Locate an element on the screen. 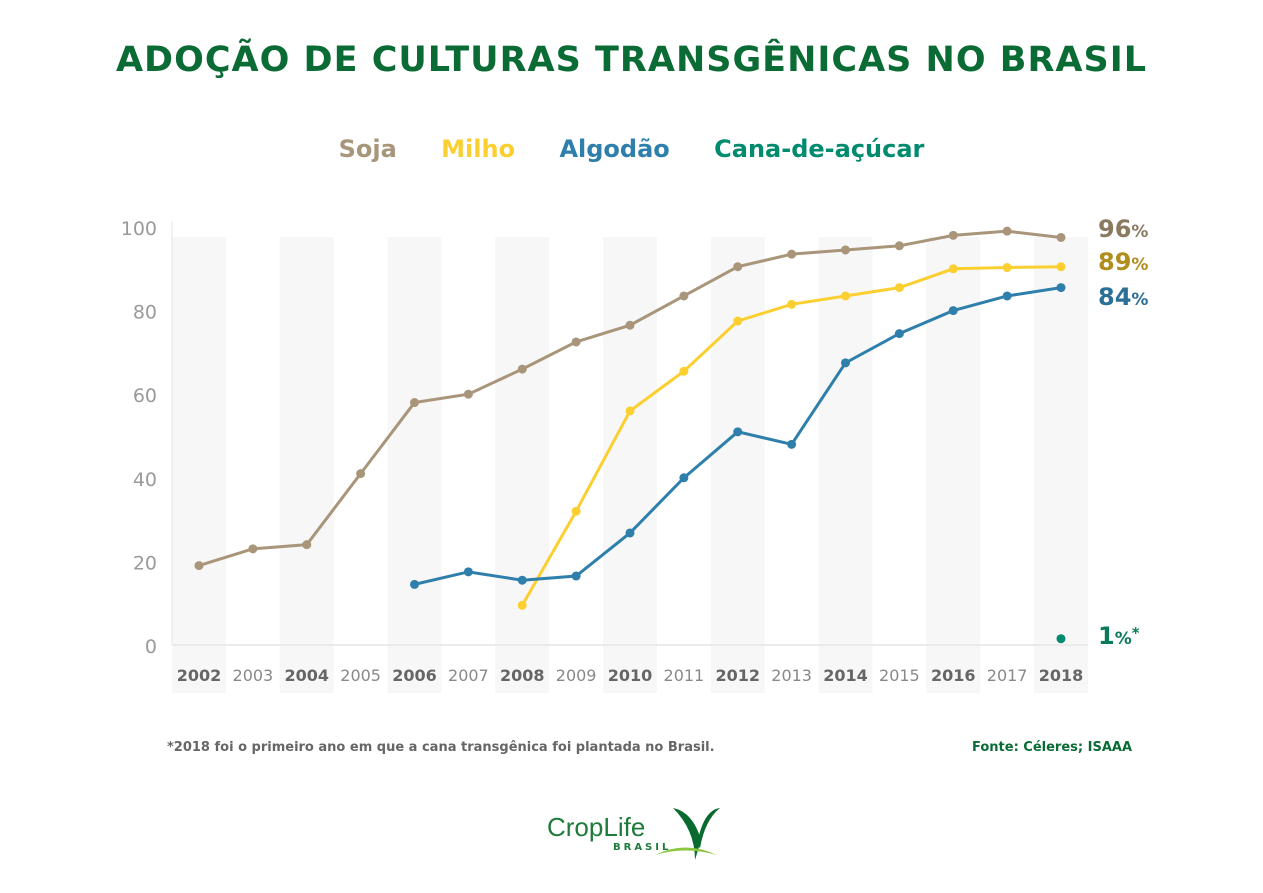 The height and width of the screenshot is (893, 1263). legend-algodao: Algodão is located at coordinates (614, 149).